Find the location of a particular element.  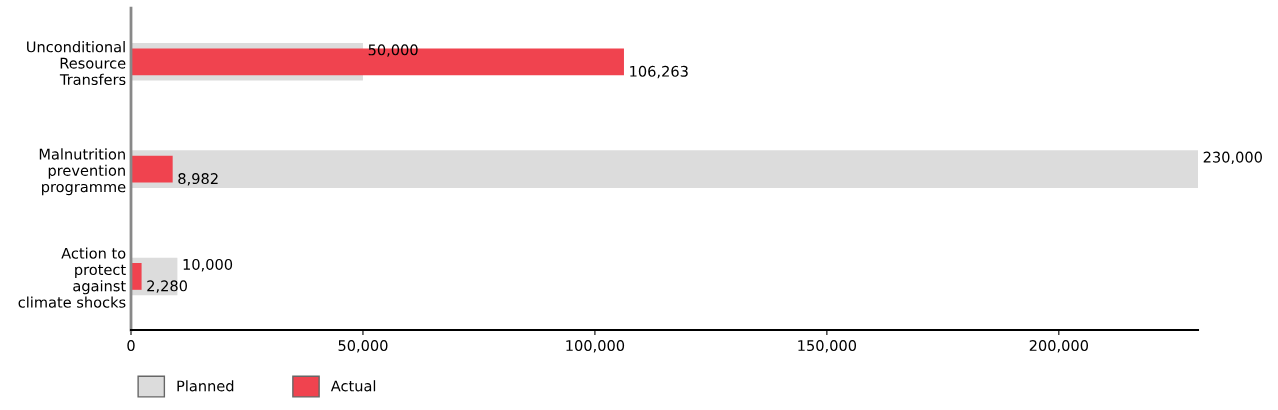

y-tick-label: Action to protect against climate shocks is located at coordinates (72, 277).